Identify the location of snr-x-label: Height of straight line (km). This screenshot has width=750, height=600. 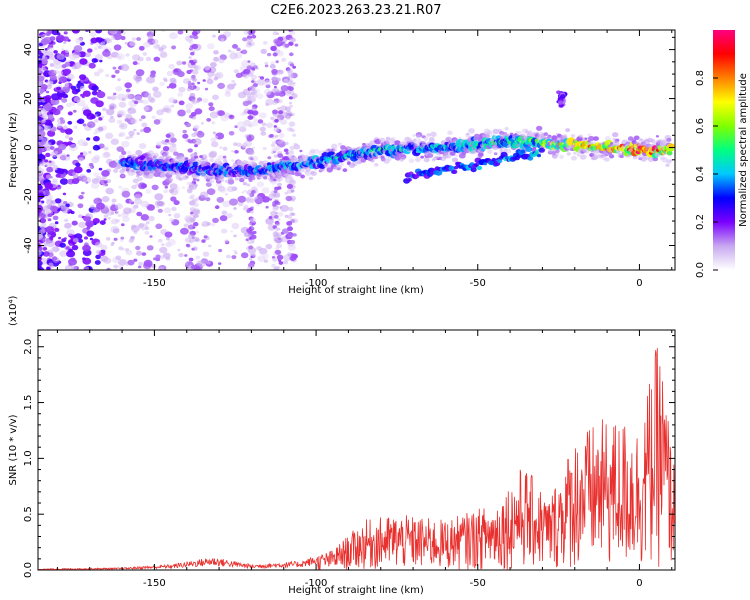
(356, 590).